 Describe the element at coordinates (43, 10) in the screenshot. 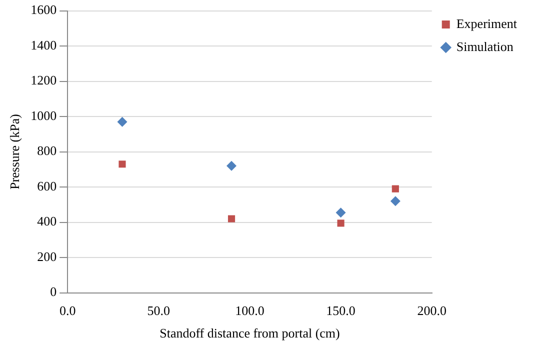

I see `y-tick-label: 1600` at that location.